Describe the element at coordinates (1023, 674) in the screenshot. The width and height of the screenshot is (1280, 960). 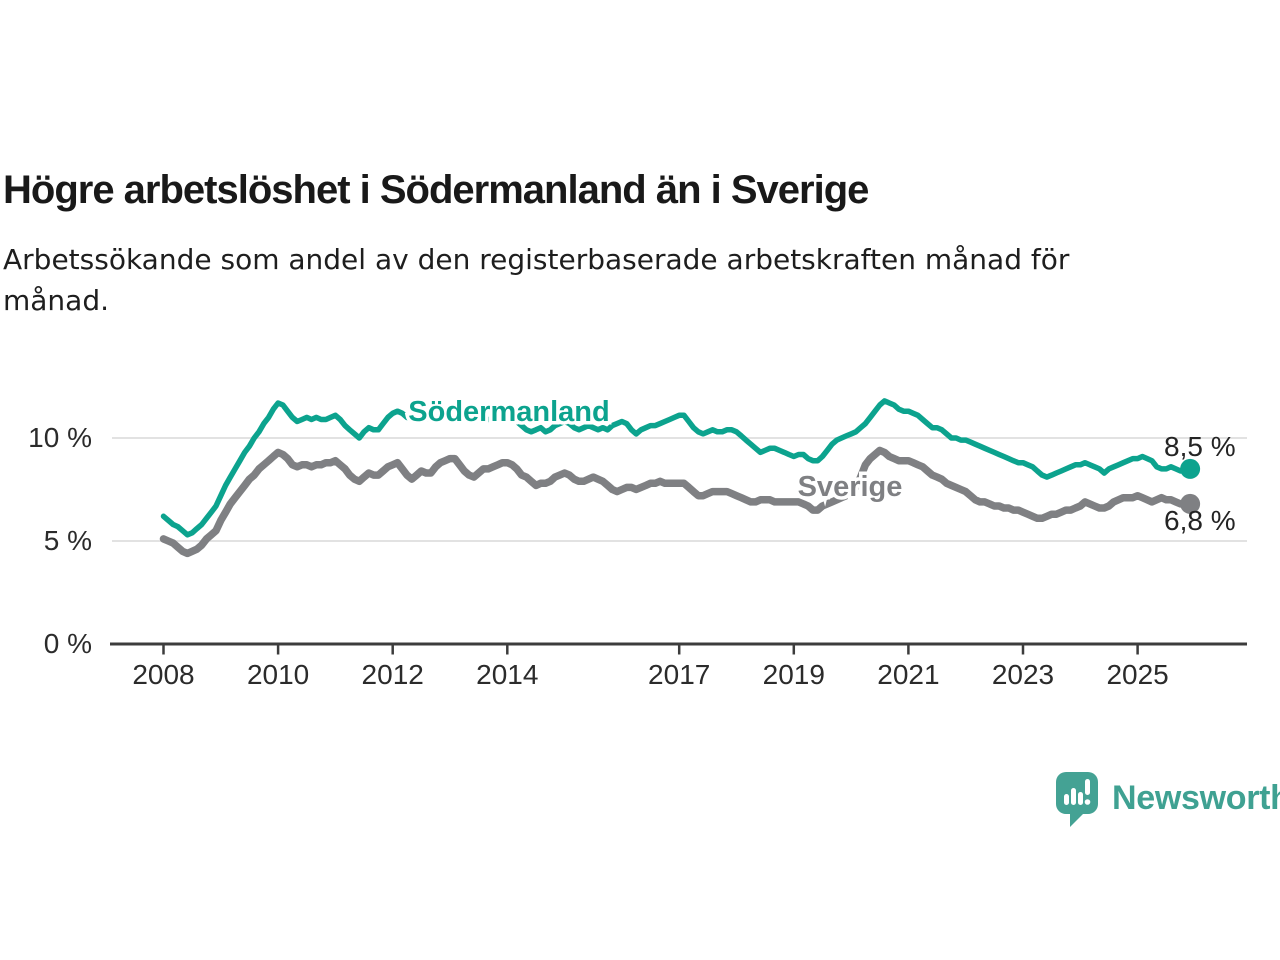
I see `x-axis-label-2023: 2023` at that location.